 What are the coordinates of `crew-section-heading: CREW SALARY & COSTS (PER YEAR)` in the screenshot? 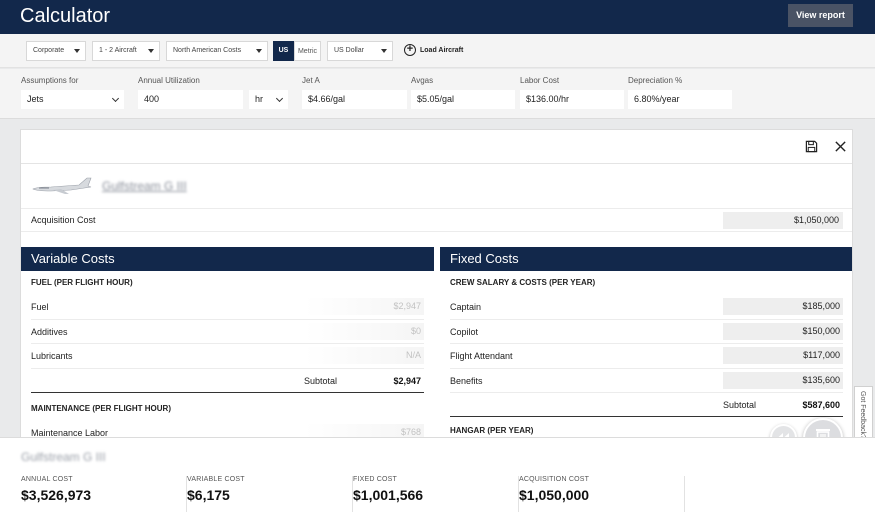 It's located at (523, 282).